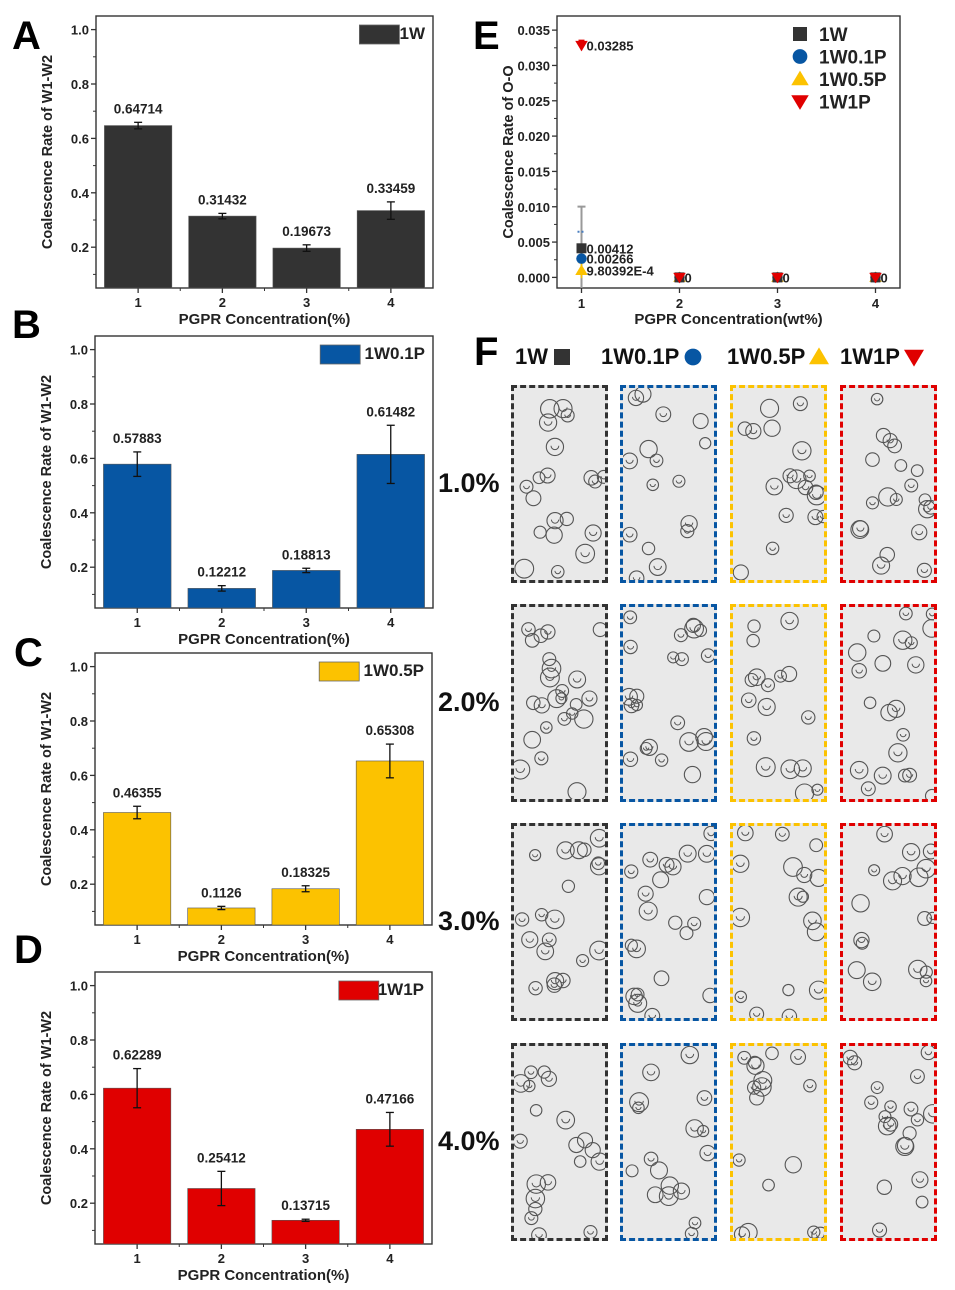  What do you see at coordinates (401, 989) in the screenshot?
I see `legend-label: 1W1P` at bounding box center [401, 989].